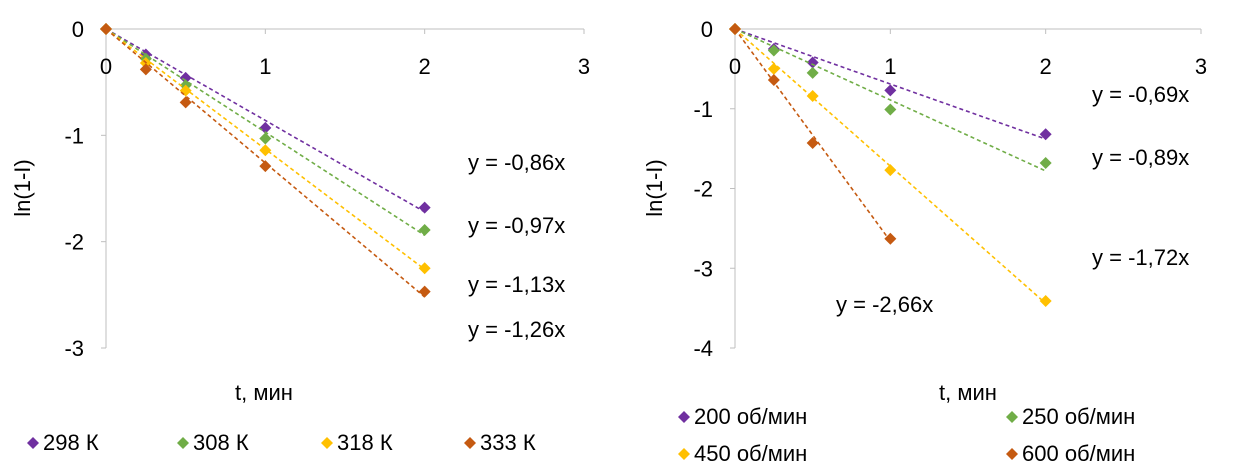  Describe the element at coordinates (750, 453) in the screenshot. I see `legend-label: 450 об/мин` at that location.